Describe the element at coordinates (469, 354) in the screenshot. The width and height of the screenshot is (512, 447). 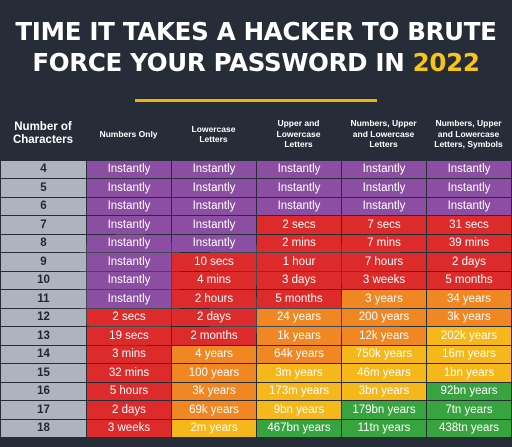
I see `time-cell: 16m years` at that location.